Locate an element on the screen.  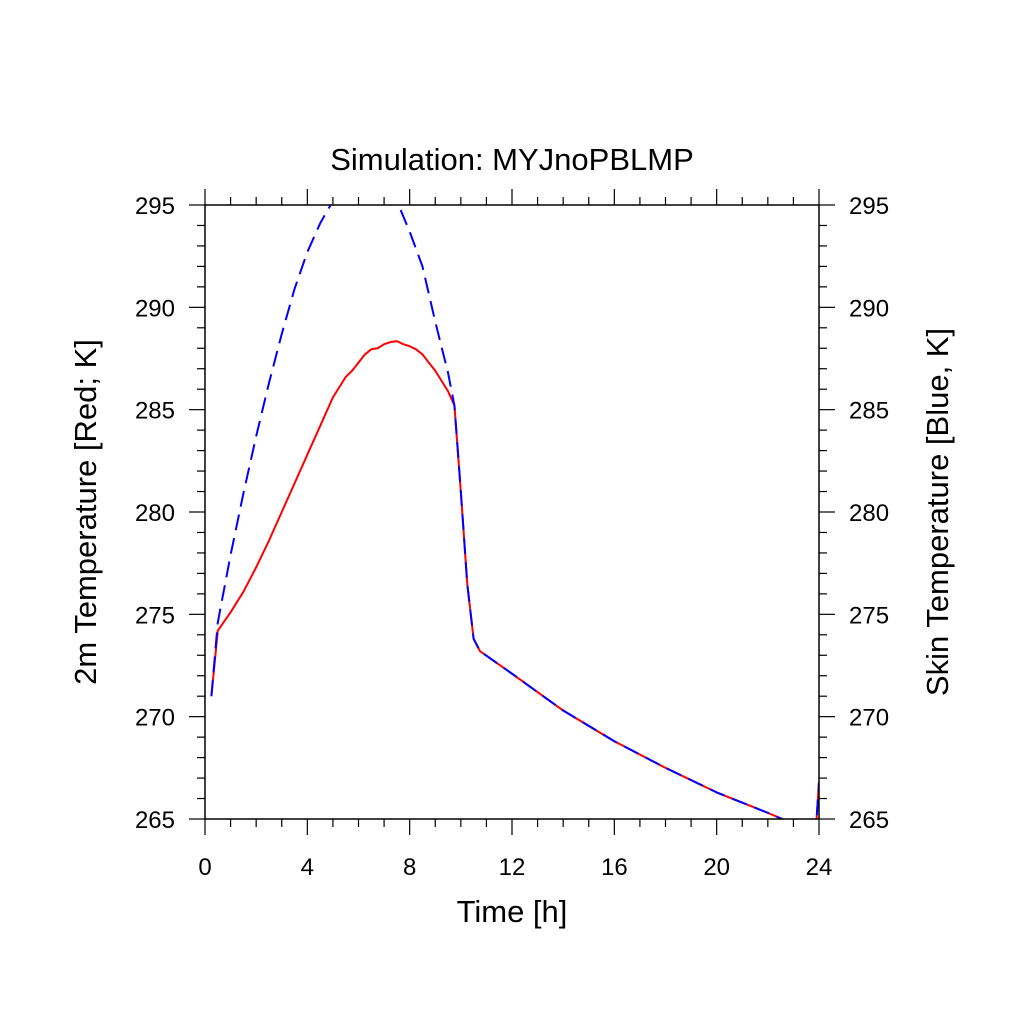
x-tick-label: 4 is located at coordinates (307, 867).